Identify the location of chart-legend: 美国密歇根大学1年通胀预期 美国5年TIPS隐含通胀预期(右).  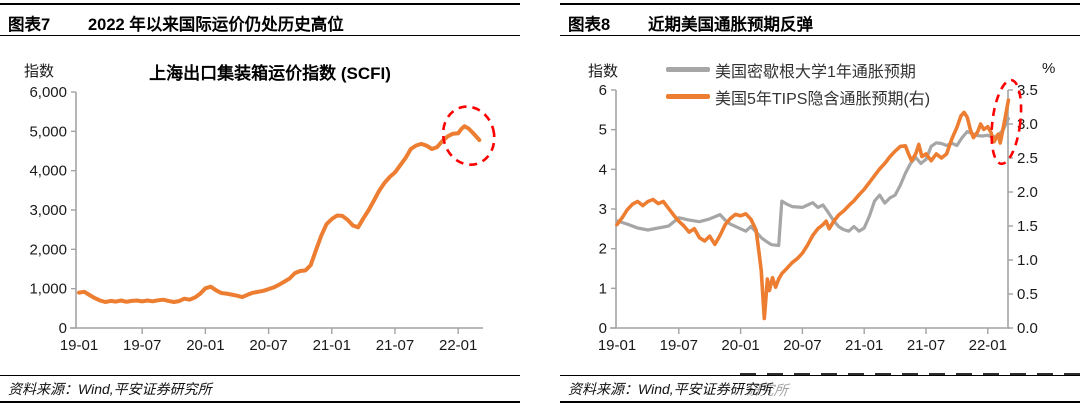
(798, 83).